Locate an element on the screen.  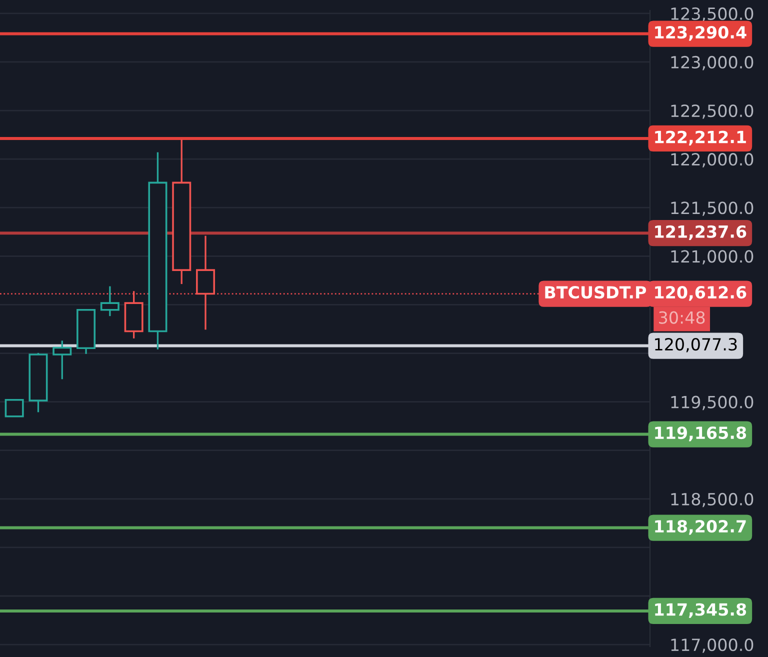
y-tick-label: 122,500.0 is located at coordinates (712, 111).